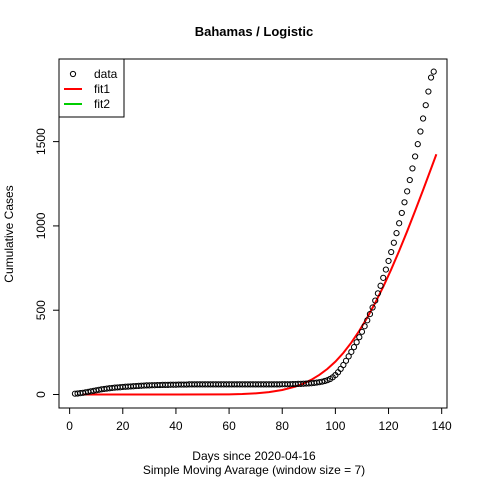  What do you see at coordinates (283, 426) in the screenshot?
I see `x-tick-label: 80` at bounding box center [283, 426].